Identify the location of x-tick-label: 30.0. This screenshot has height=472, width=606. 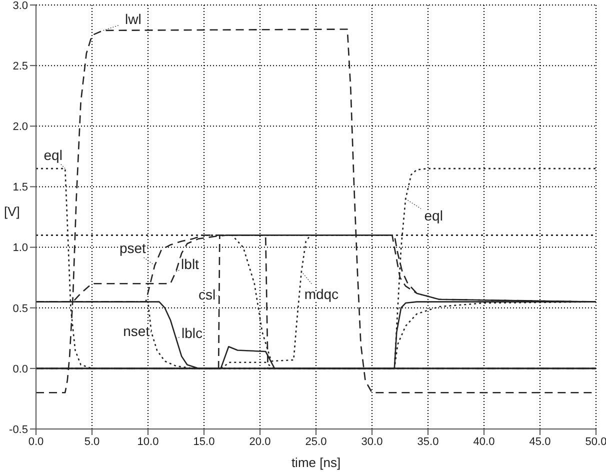
(372, 442).